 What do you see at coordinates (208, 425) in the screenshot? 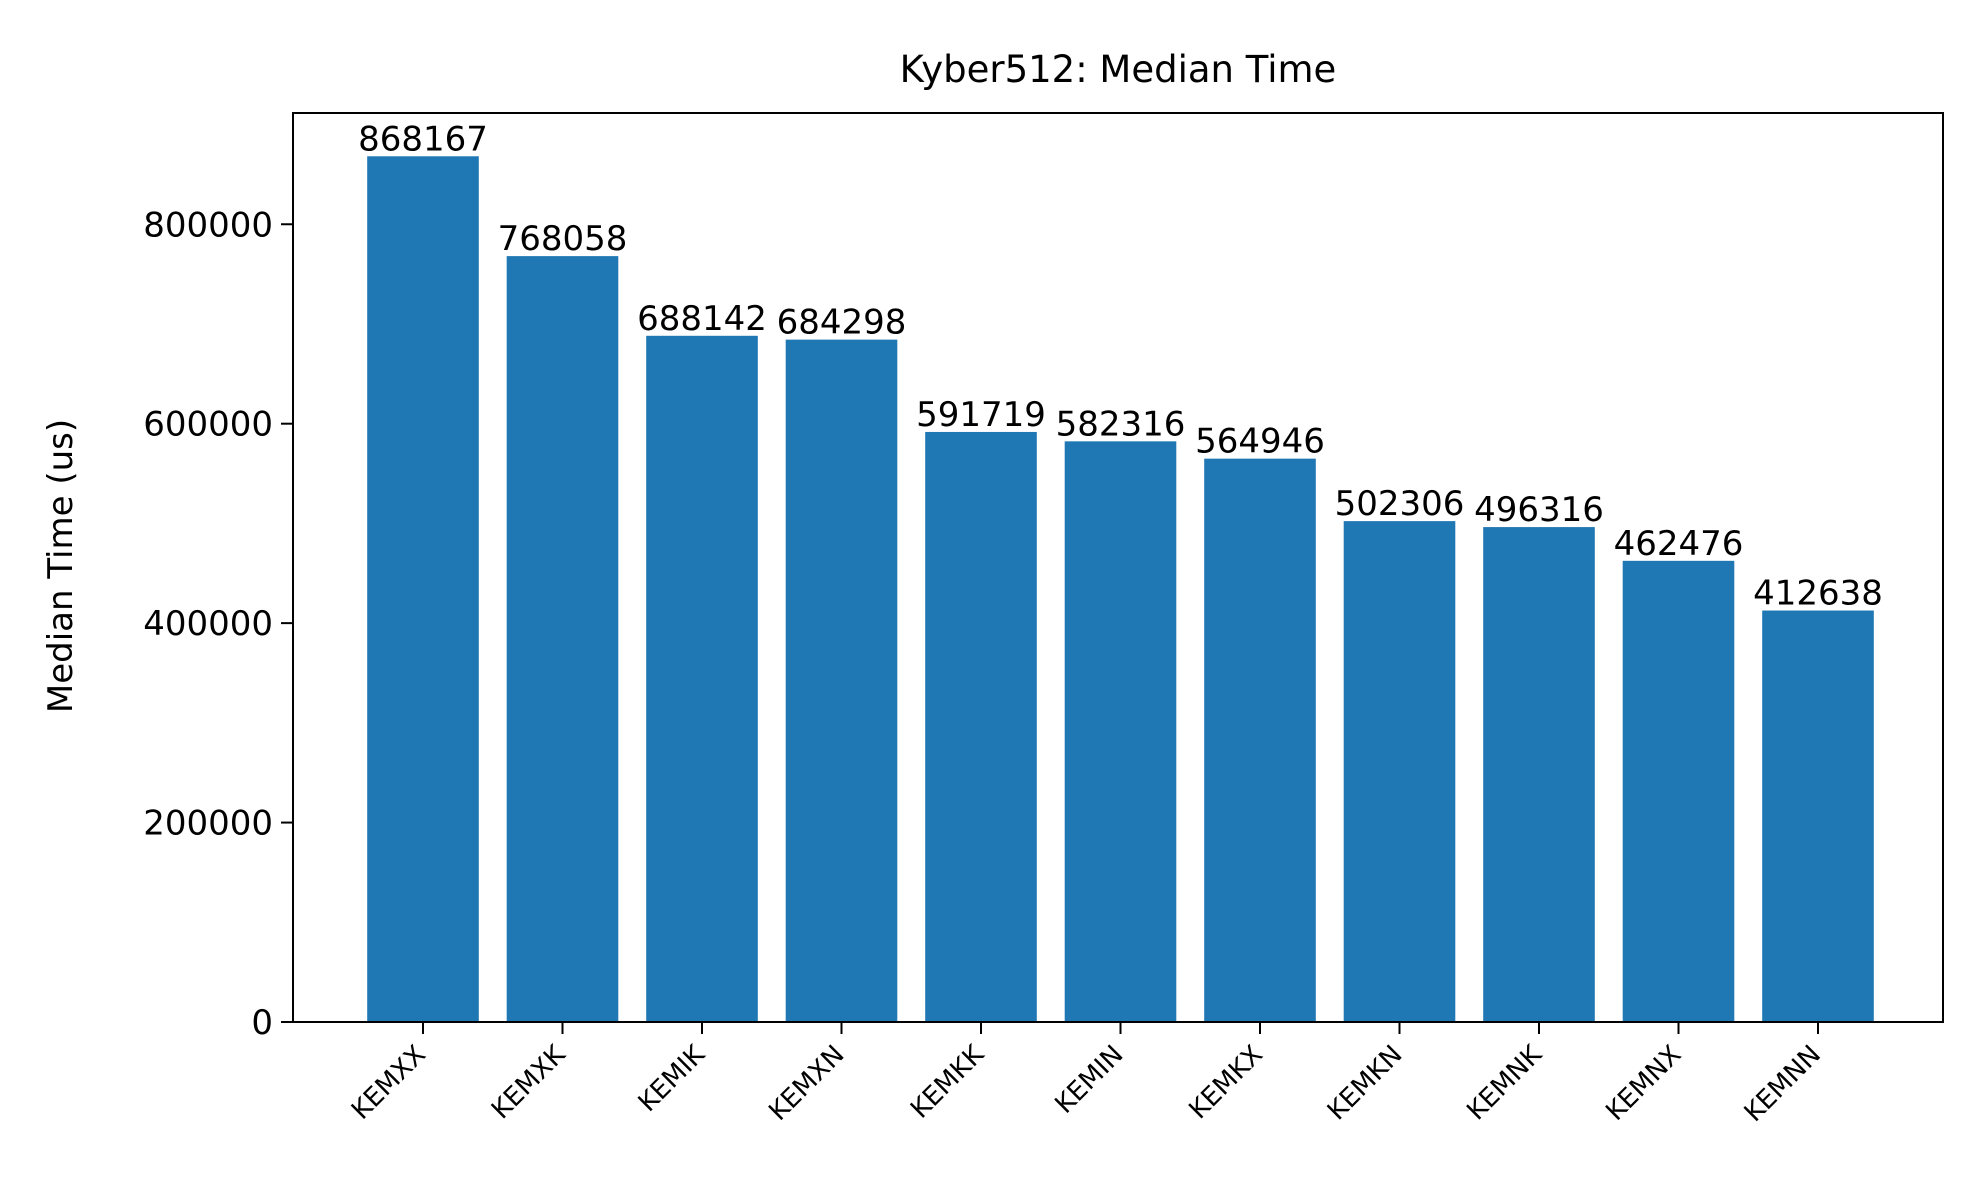
I see `y-tick-label: 600000` at bounding box center [208, 425].